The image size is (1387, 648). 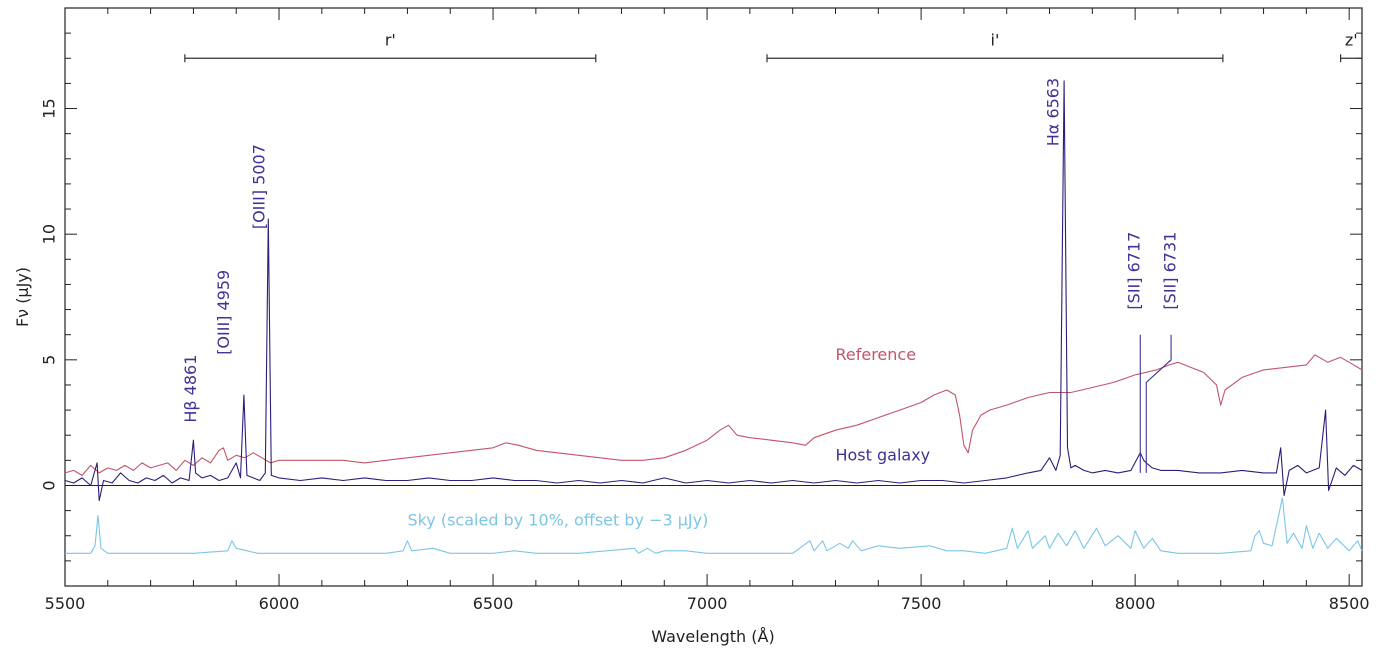 I want to click on x-tick-label: 5500, so click(x=65, y=603).